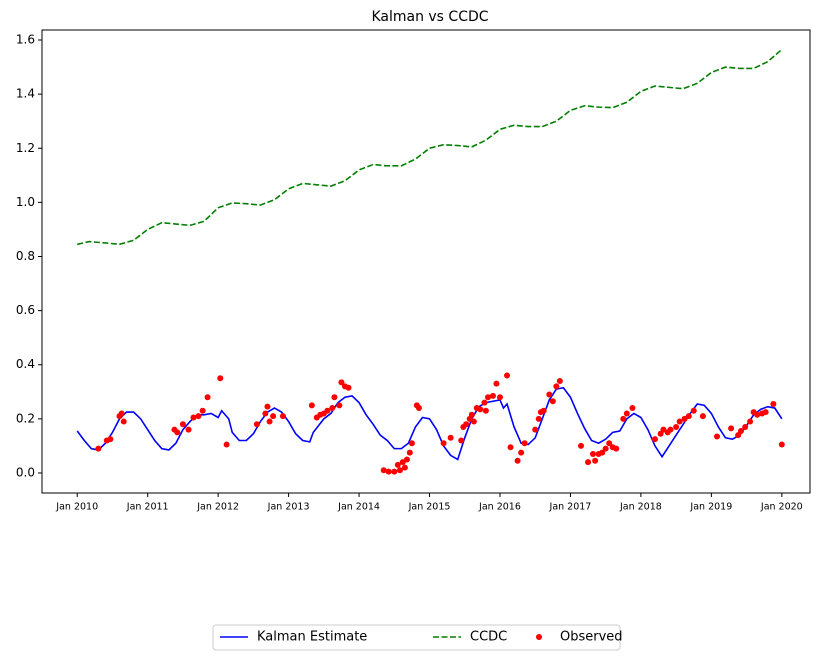 The image size is (826, 660). I want to click on x-tick-label: Jan 2015, so click(429, 507).